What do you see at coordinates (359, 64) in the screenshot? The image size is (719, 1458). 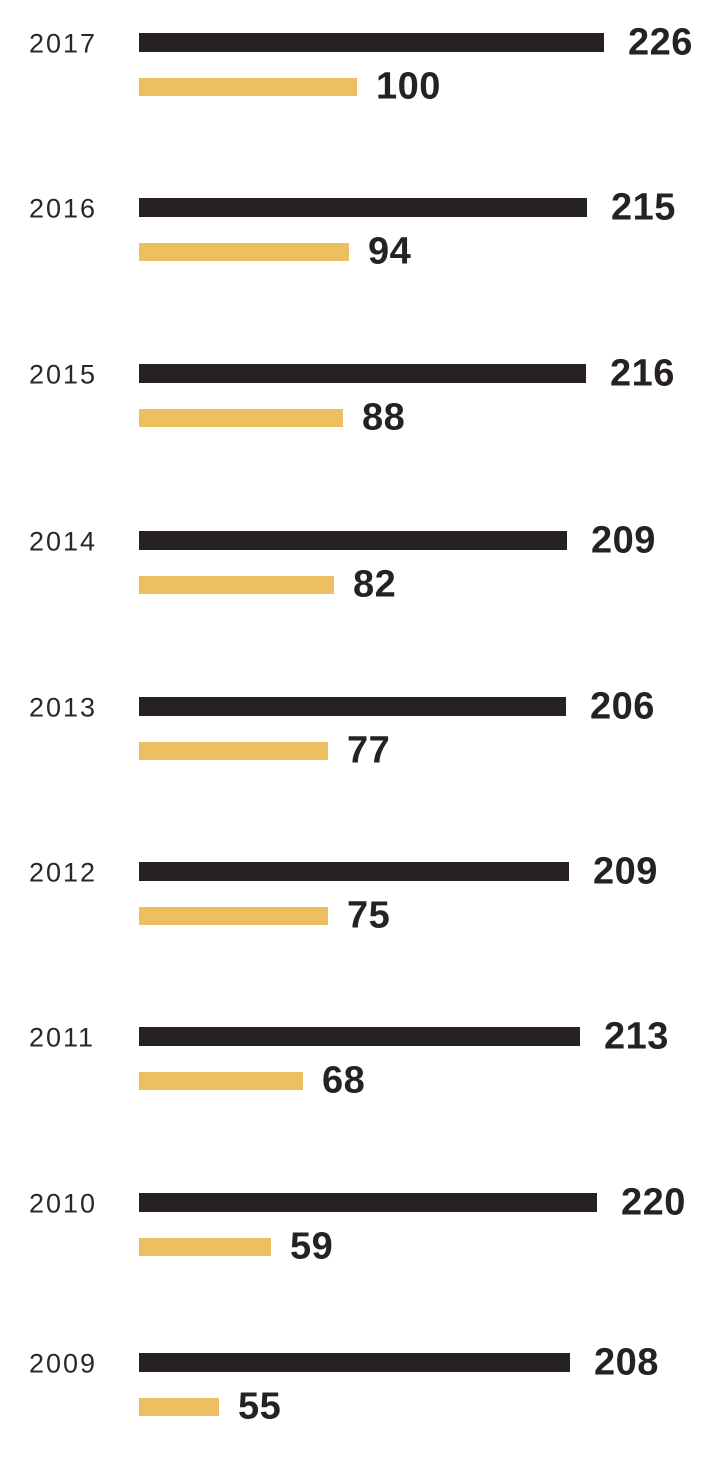 I see `year-group-2017: 2017 226 100` at bounding box center [359, 64].